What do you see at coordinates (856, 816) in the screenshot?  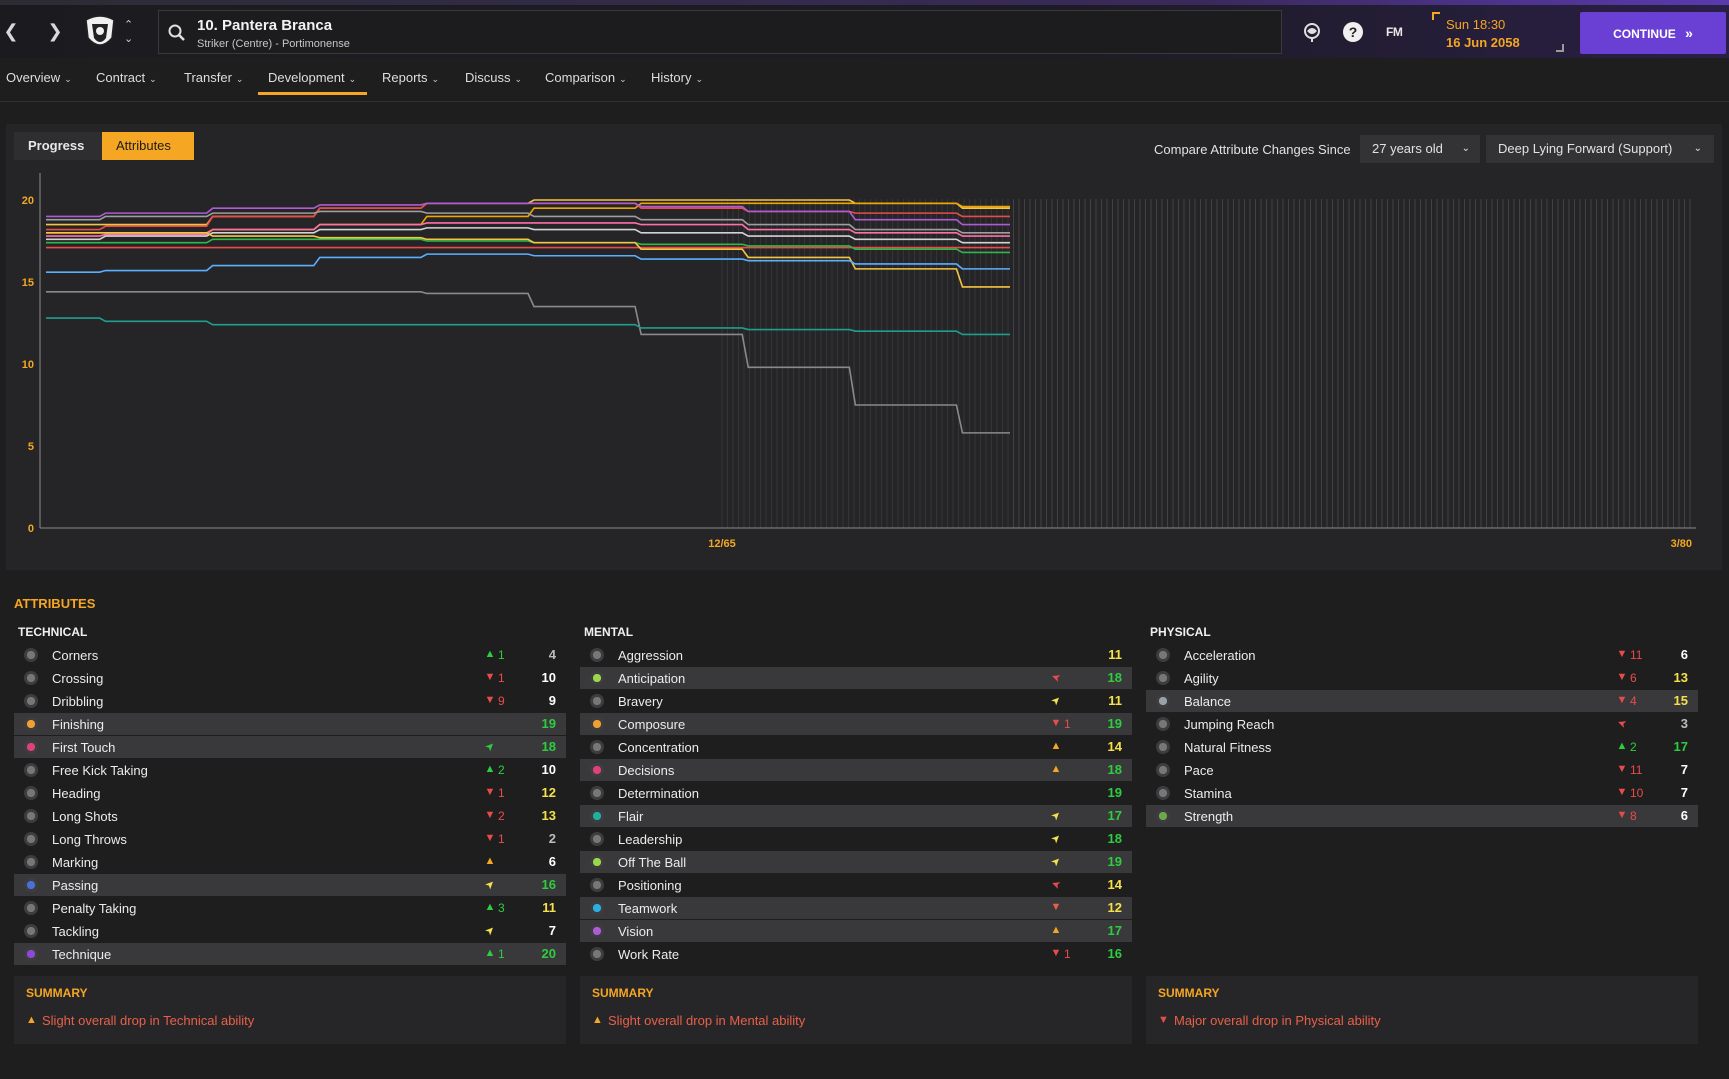 I see `attribute-row: Flair ➤ 17` at bounding box center [856, 816].